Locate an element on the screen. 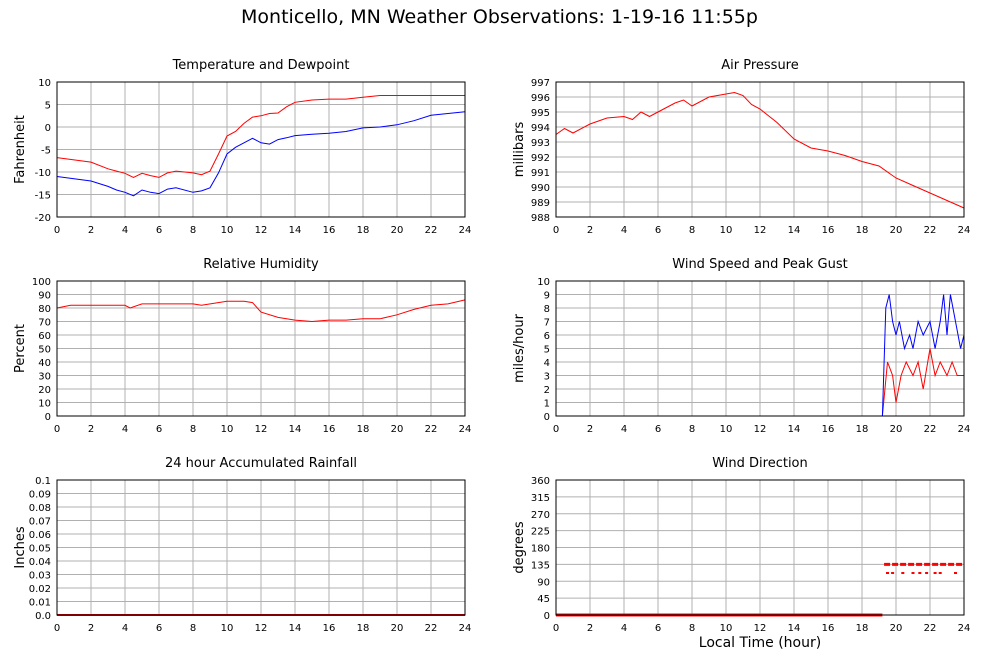 The width and height of the screenshot is (999, 659). y-tick-label: 994 is located at coordinates (540, 128).